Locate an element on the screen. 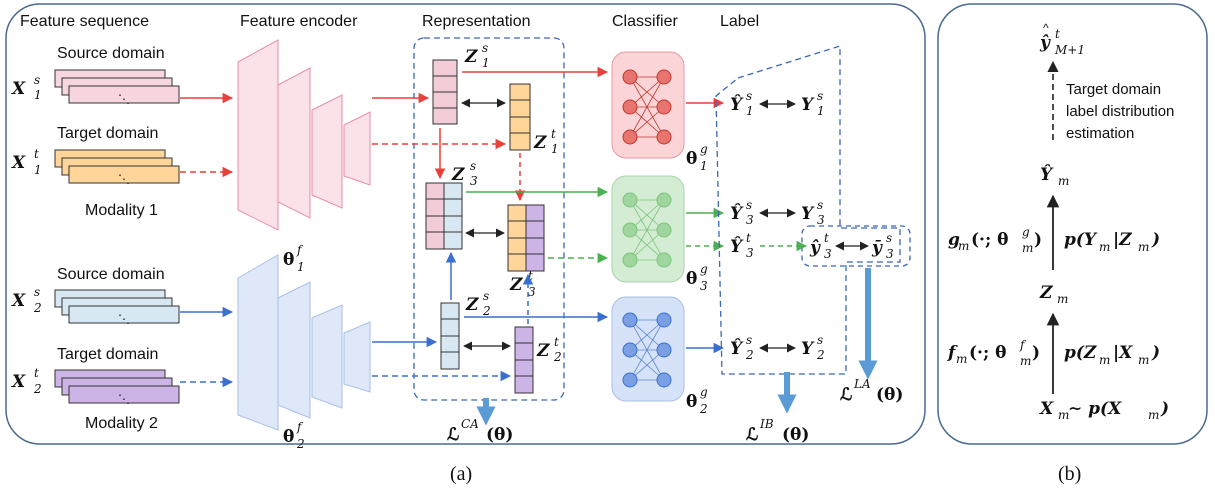 The height and width of the screenshot is (497, 1215). label-y3s-bar: ȳ s 3 is located at coordinates (882, 246).